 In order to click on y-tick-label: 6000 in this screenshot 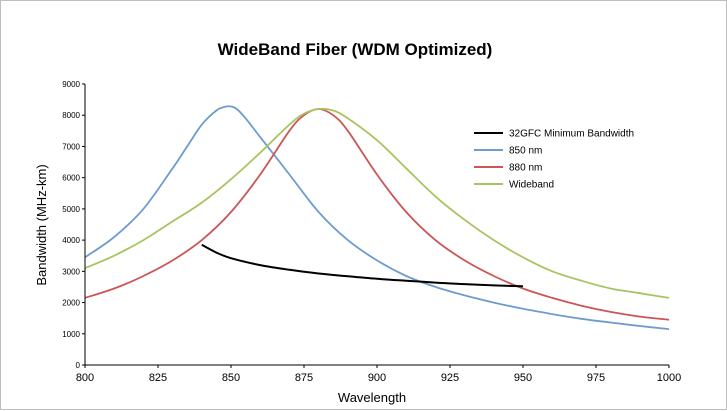, I will do `click(71, 178)`.